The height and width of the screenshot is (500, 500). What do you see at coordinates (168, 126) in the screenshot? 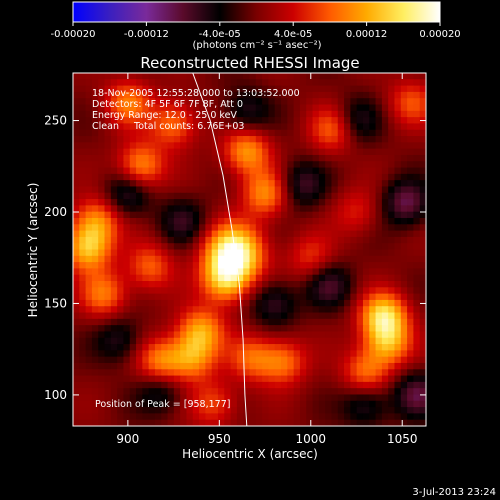
I see `annotation-counts: Clean Total counts: 6.76E+03` at bounding box center [168, 126].